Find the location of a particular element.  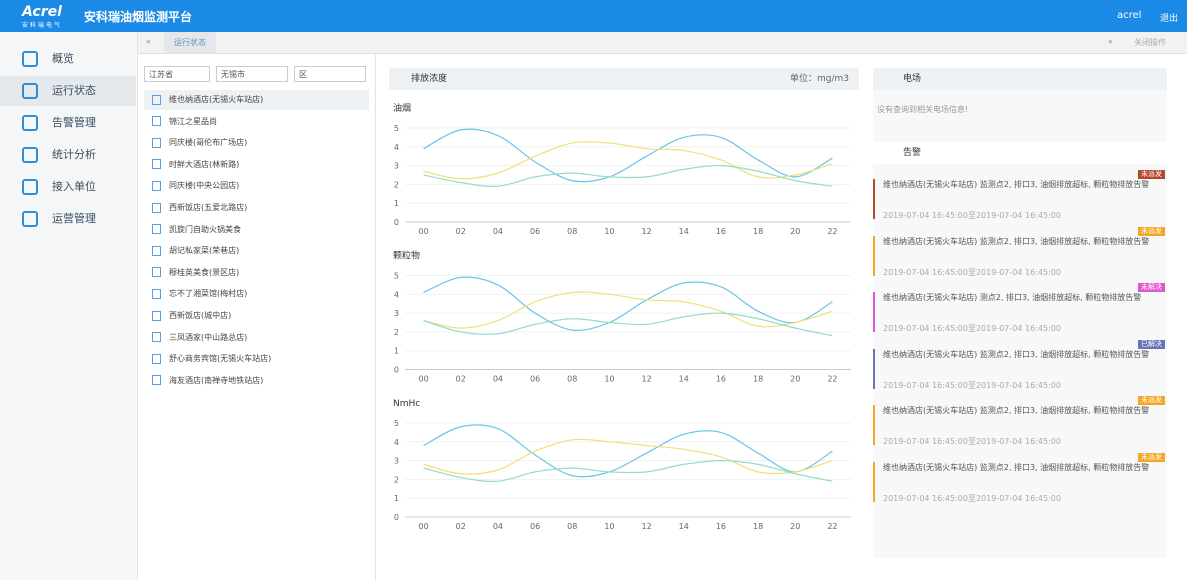

menu-label: 告警管理 is located at coordinates (74, 122).